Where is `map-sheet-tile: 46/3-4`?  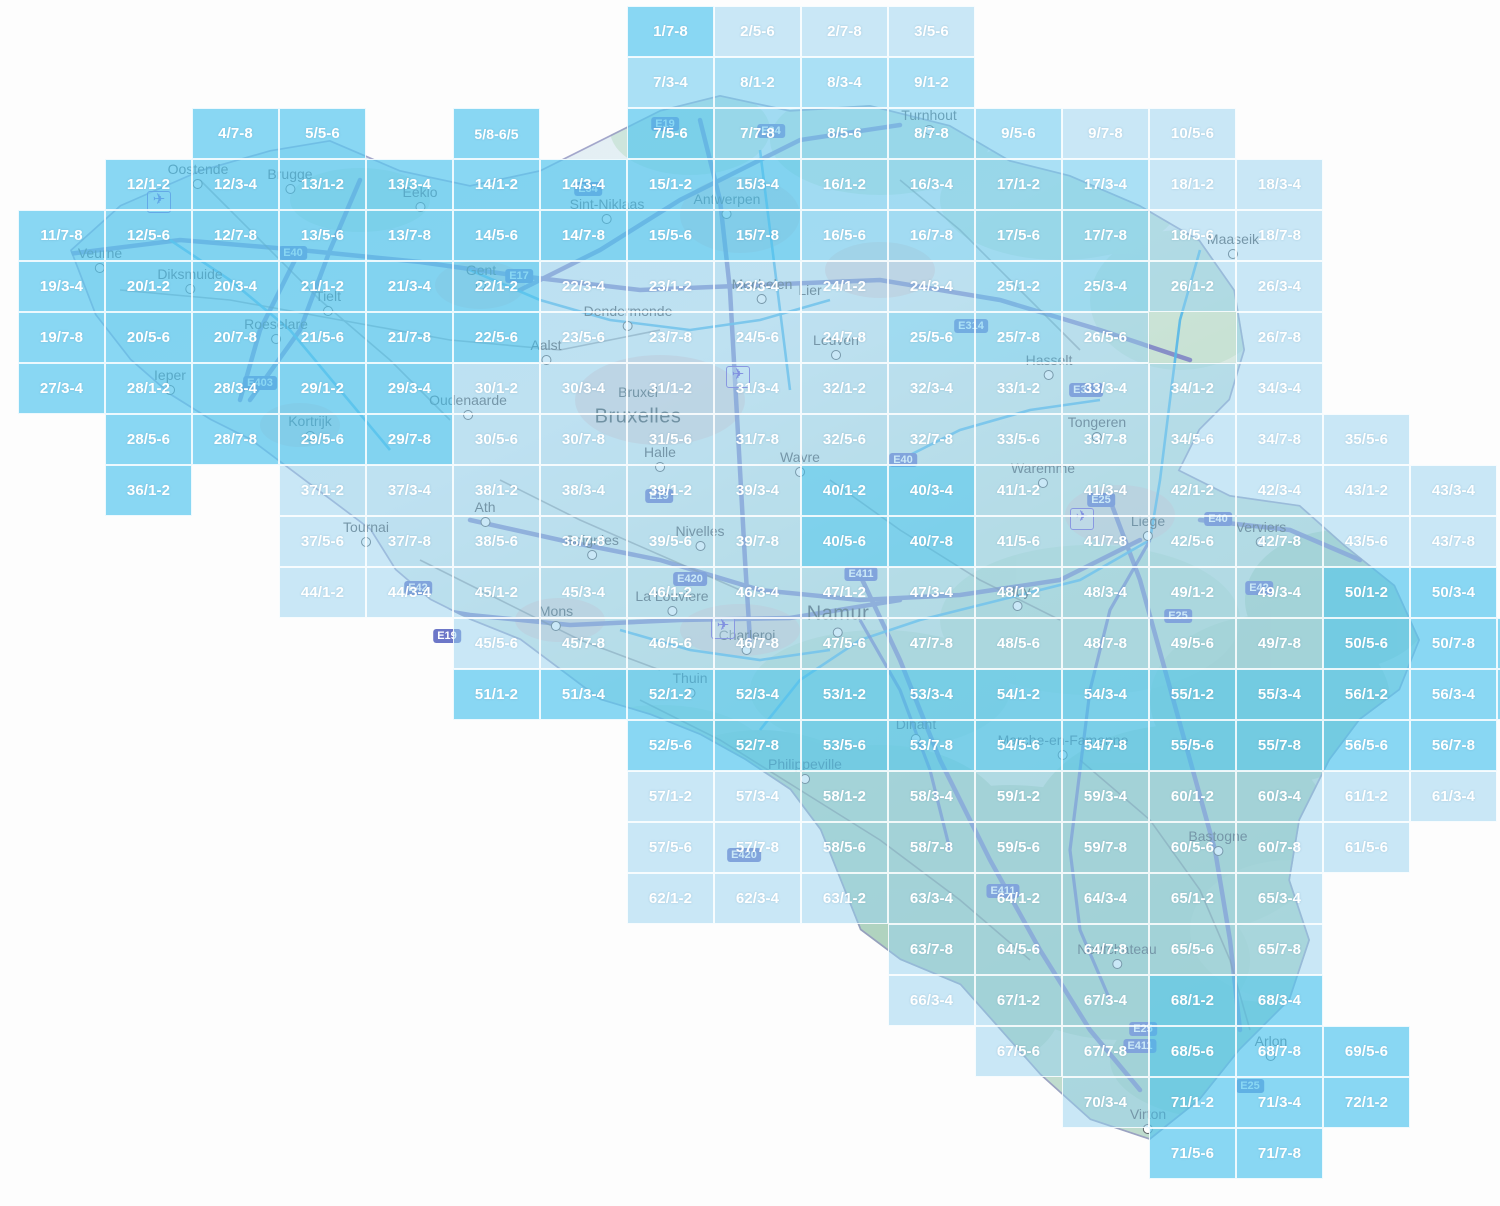
map-sheet-tile: 46/3-4 is located at coordinates (757, 592).